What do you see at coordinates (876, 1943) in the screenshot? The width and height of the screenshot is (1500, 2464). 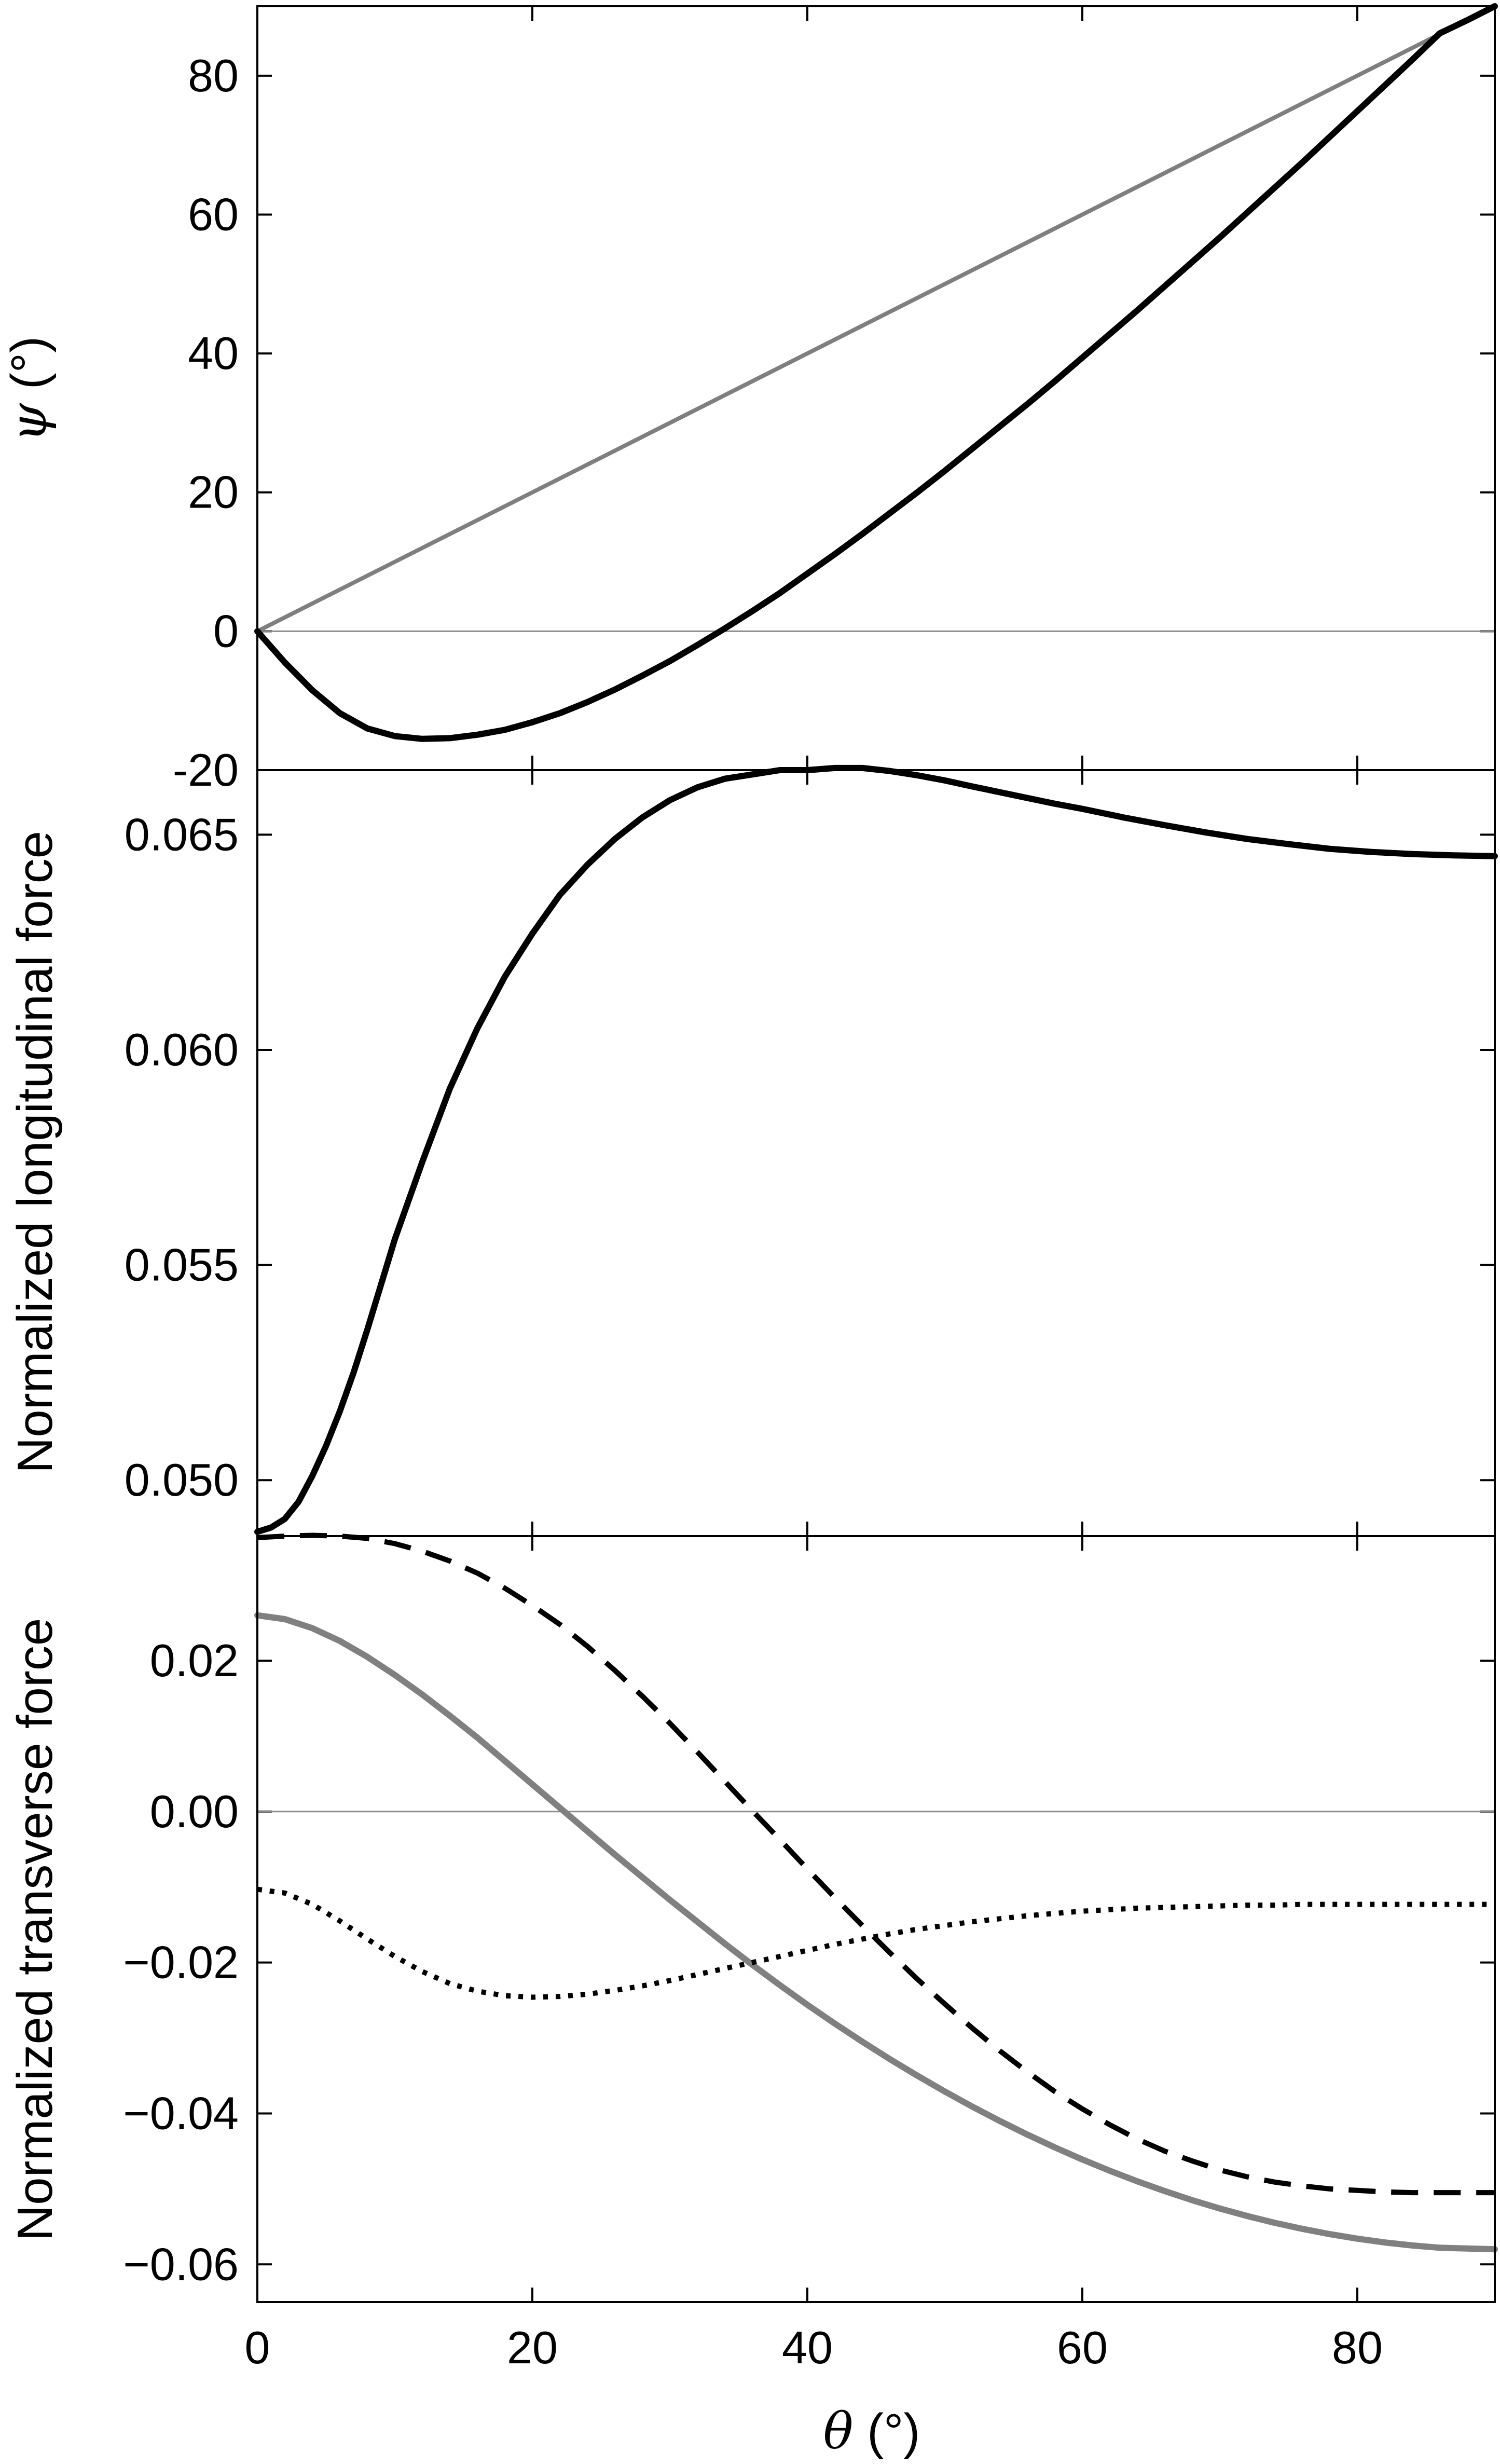 I see `transverse-force-series-3-line` at bounding box center [876, 1943].